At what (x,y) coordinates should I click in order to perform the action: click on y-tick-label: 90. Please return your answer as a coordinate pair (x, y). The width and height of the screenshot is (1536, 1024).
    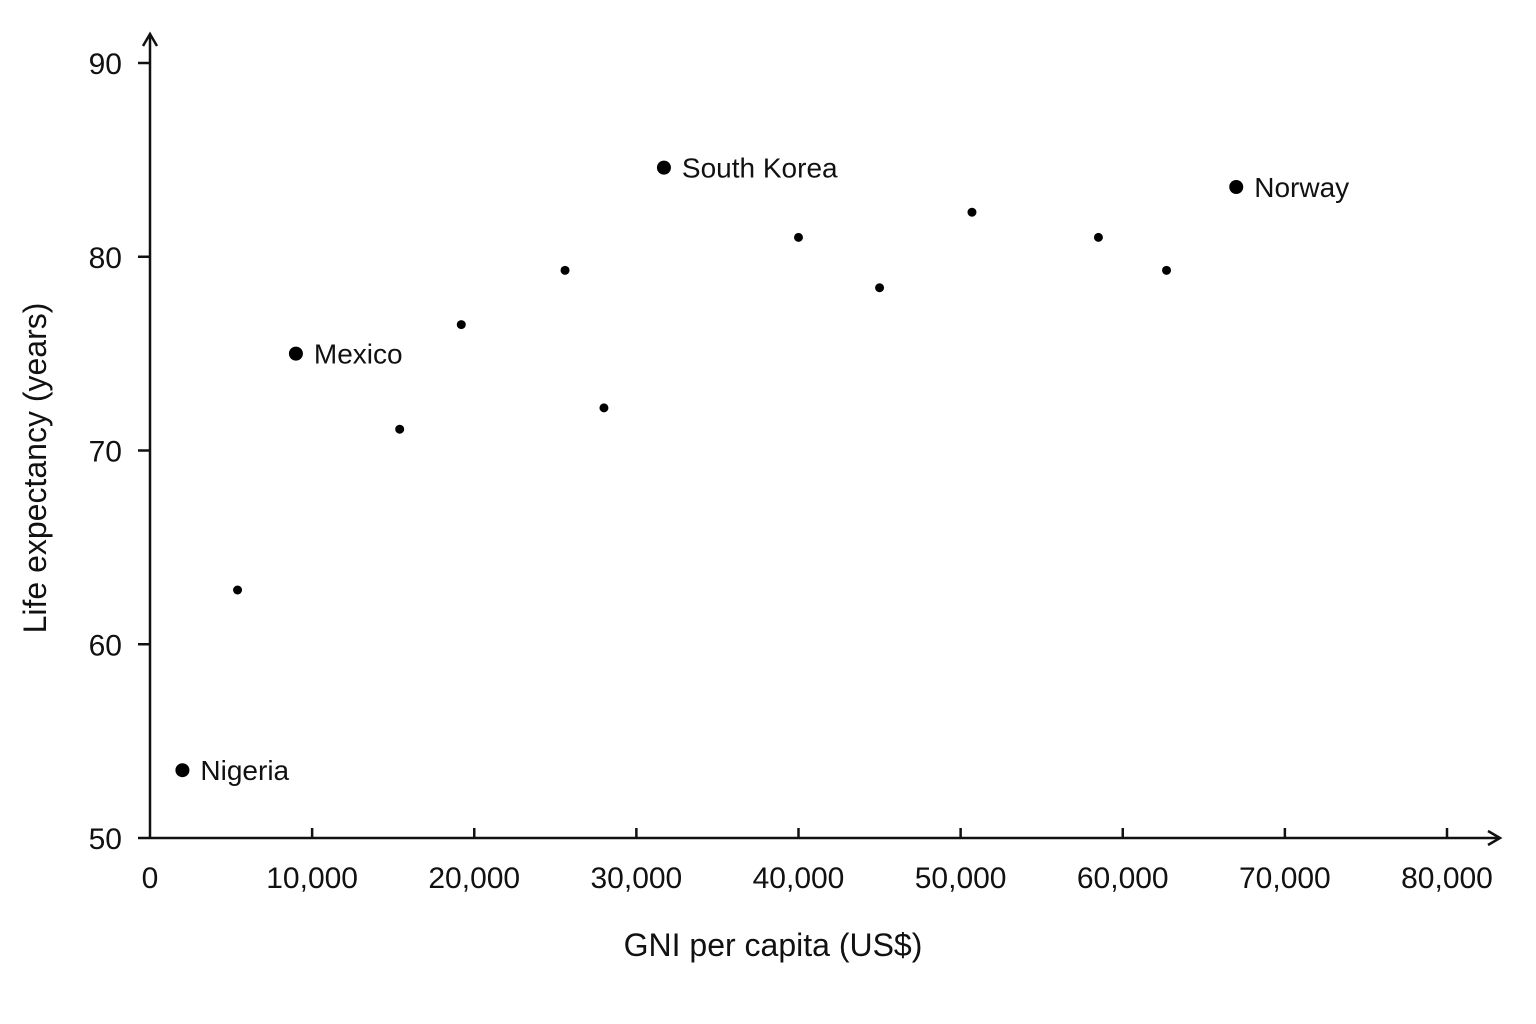
    Looking at the image, I should click on (105, 64).